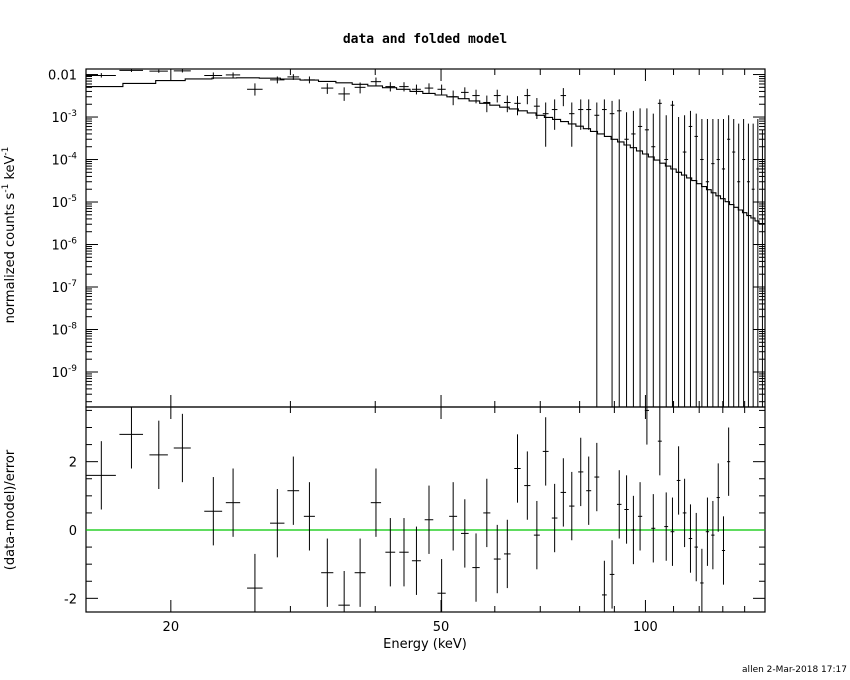 The height and width of the screenshot is (680, 850). Describe the element at coordinates (72, 284) in the screenshot. I see `y-tick-exponent: -7` at that location.